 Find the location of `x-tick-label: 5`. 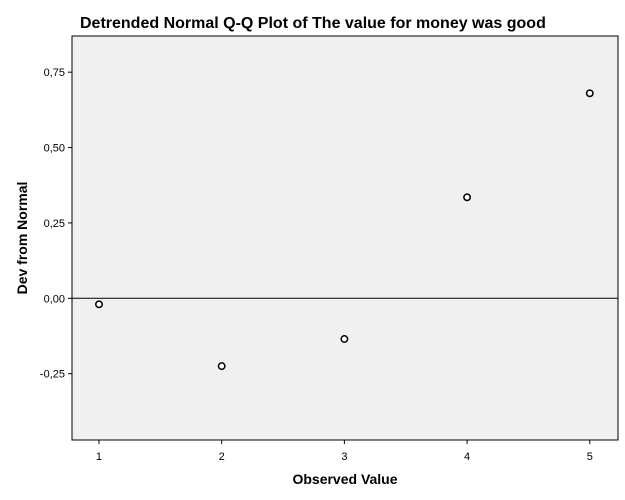

x-tick-label: 5 is located at coordinates (590, 457).